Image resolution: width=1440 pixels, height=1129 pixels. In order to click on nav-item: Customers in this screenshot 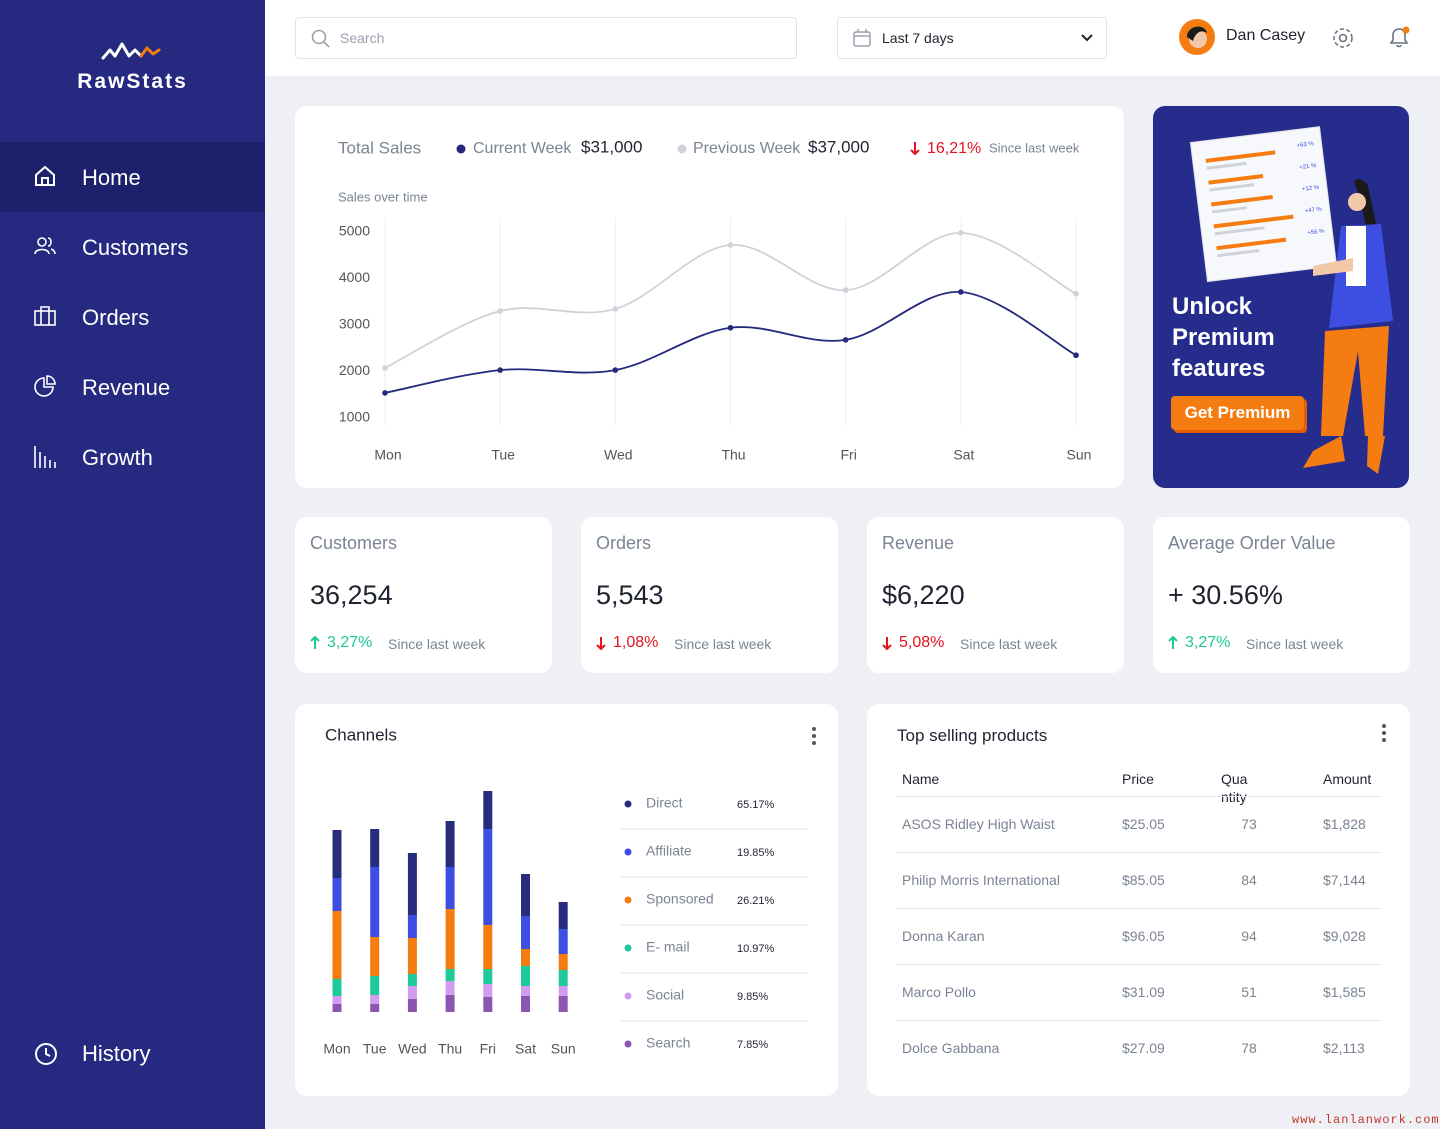, I will do `click(132, 247)`.